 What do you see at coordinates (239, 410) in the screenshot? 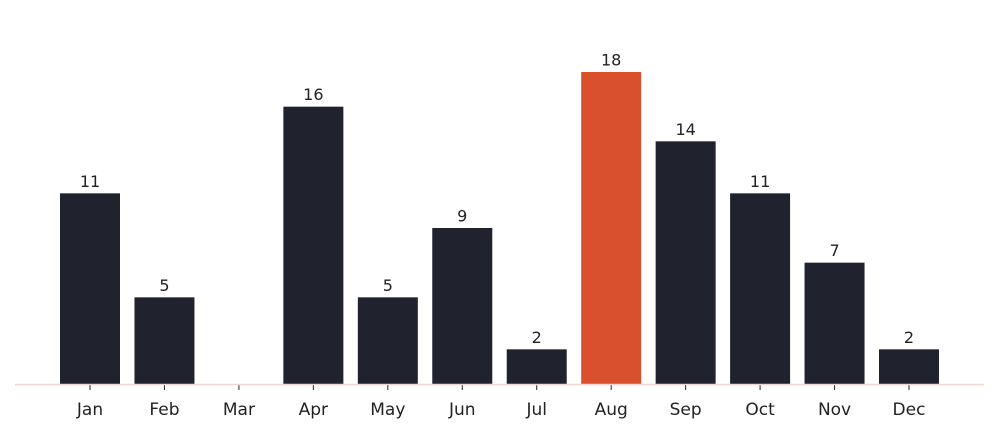
I see `x-tick-label: Mar` at bounding box center [239, 410].